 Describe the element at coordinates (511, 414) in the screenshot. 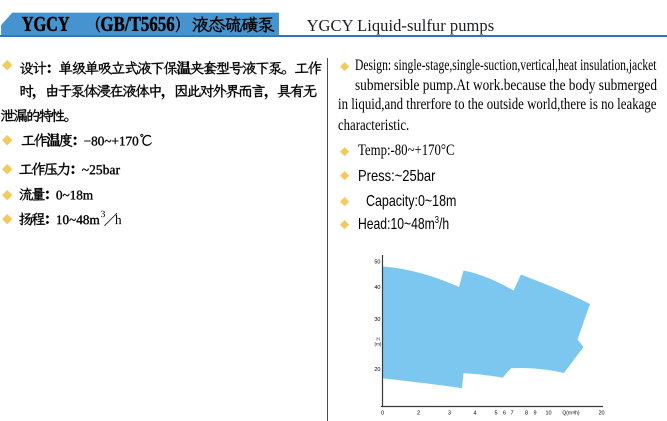

I see `svg-text: 7` at that location.